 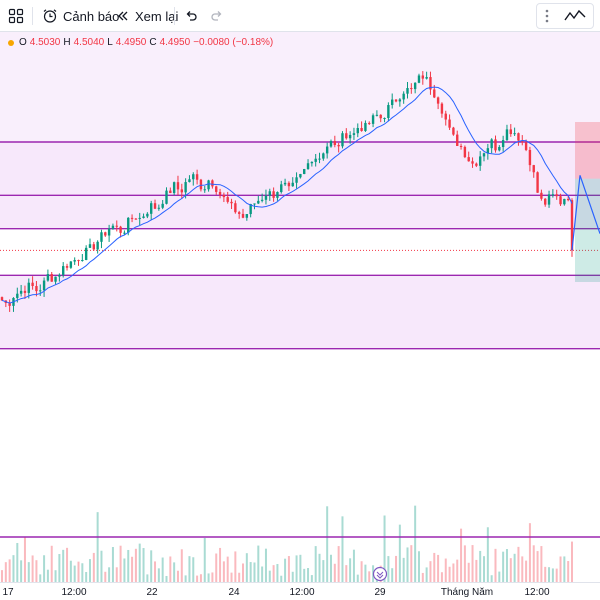 I want to click on open-value: 4.5030, so click(x=45, y=42).